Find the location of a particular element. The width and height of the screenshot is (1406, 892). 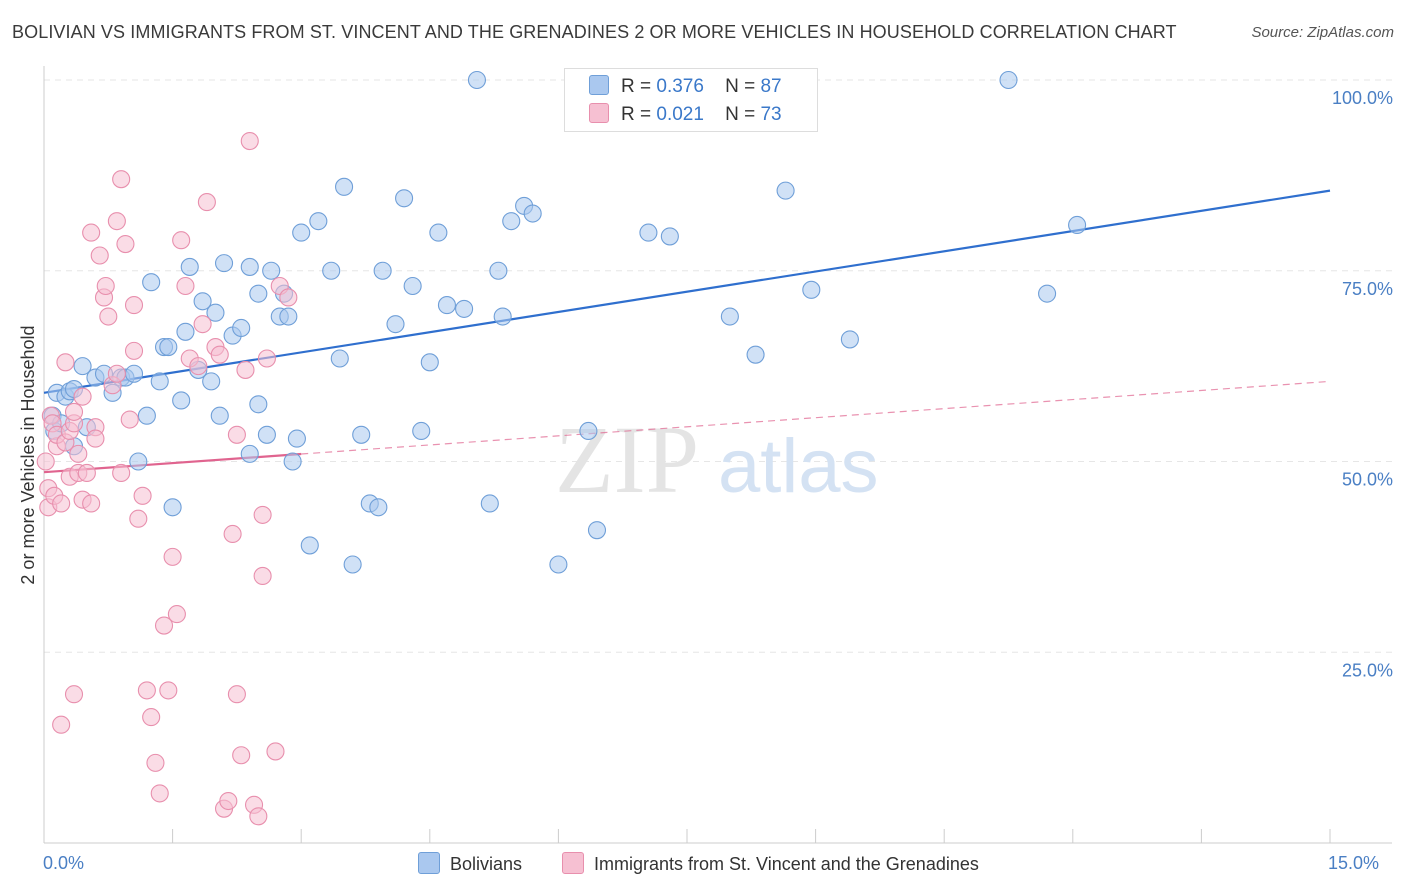

legend-row-immigrants: R = 0.021 N = 73 is located at coordinates (685, 115).